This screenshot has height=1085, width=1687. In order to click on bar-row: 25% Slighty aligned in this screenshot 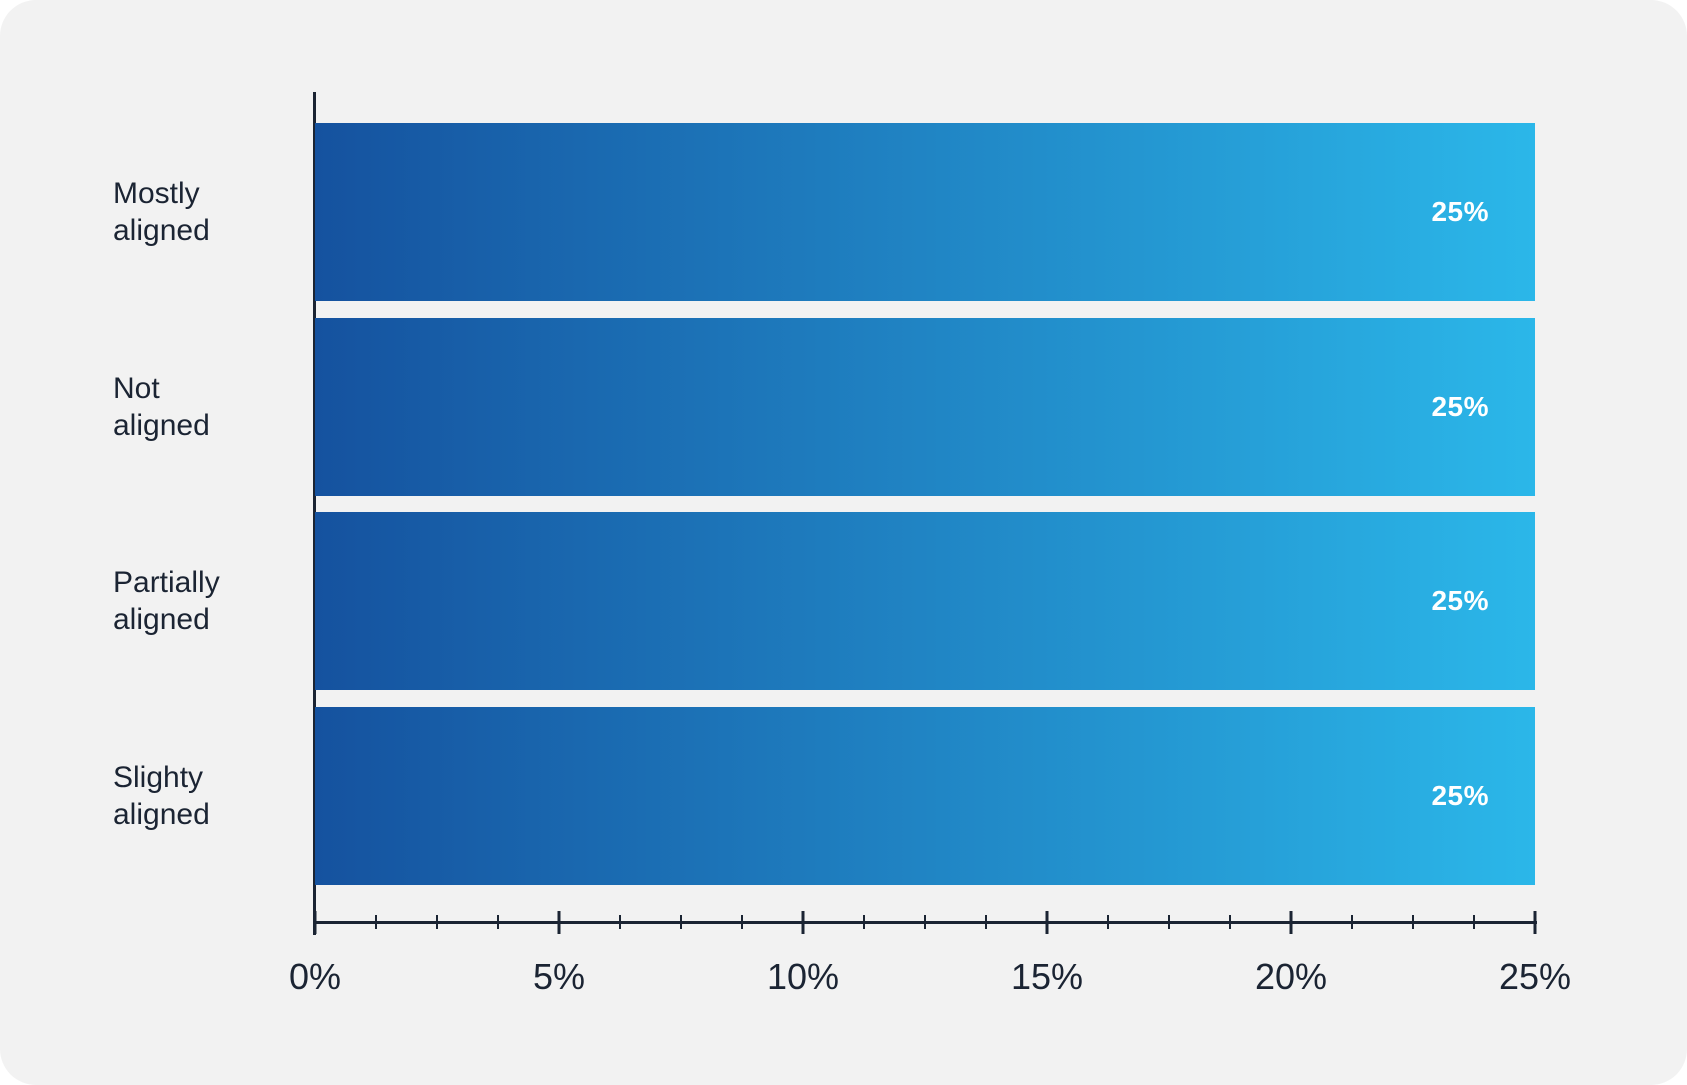, I will do `click(824, 795)`.